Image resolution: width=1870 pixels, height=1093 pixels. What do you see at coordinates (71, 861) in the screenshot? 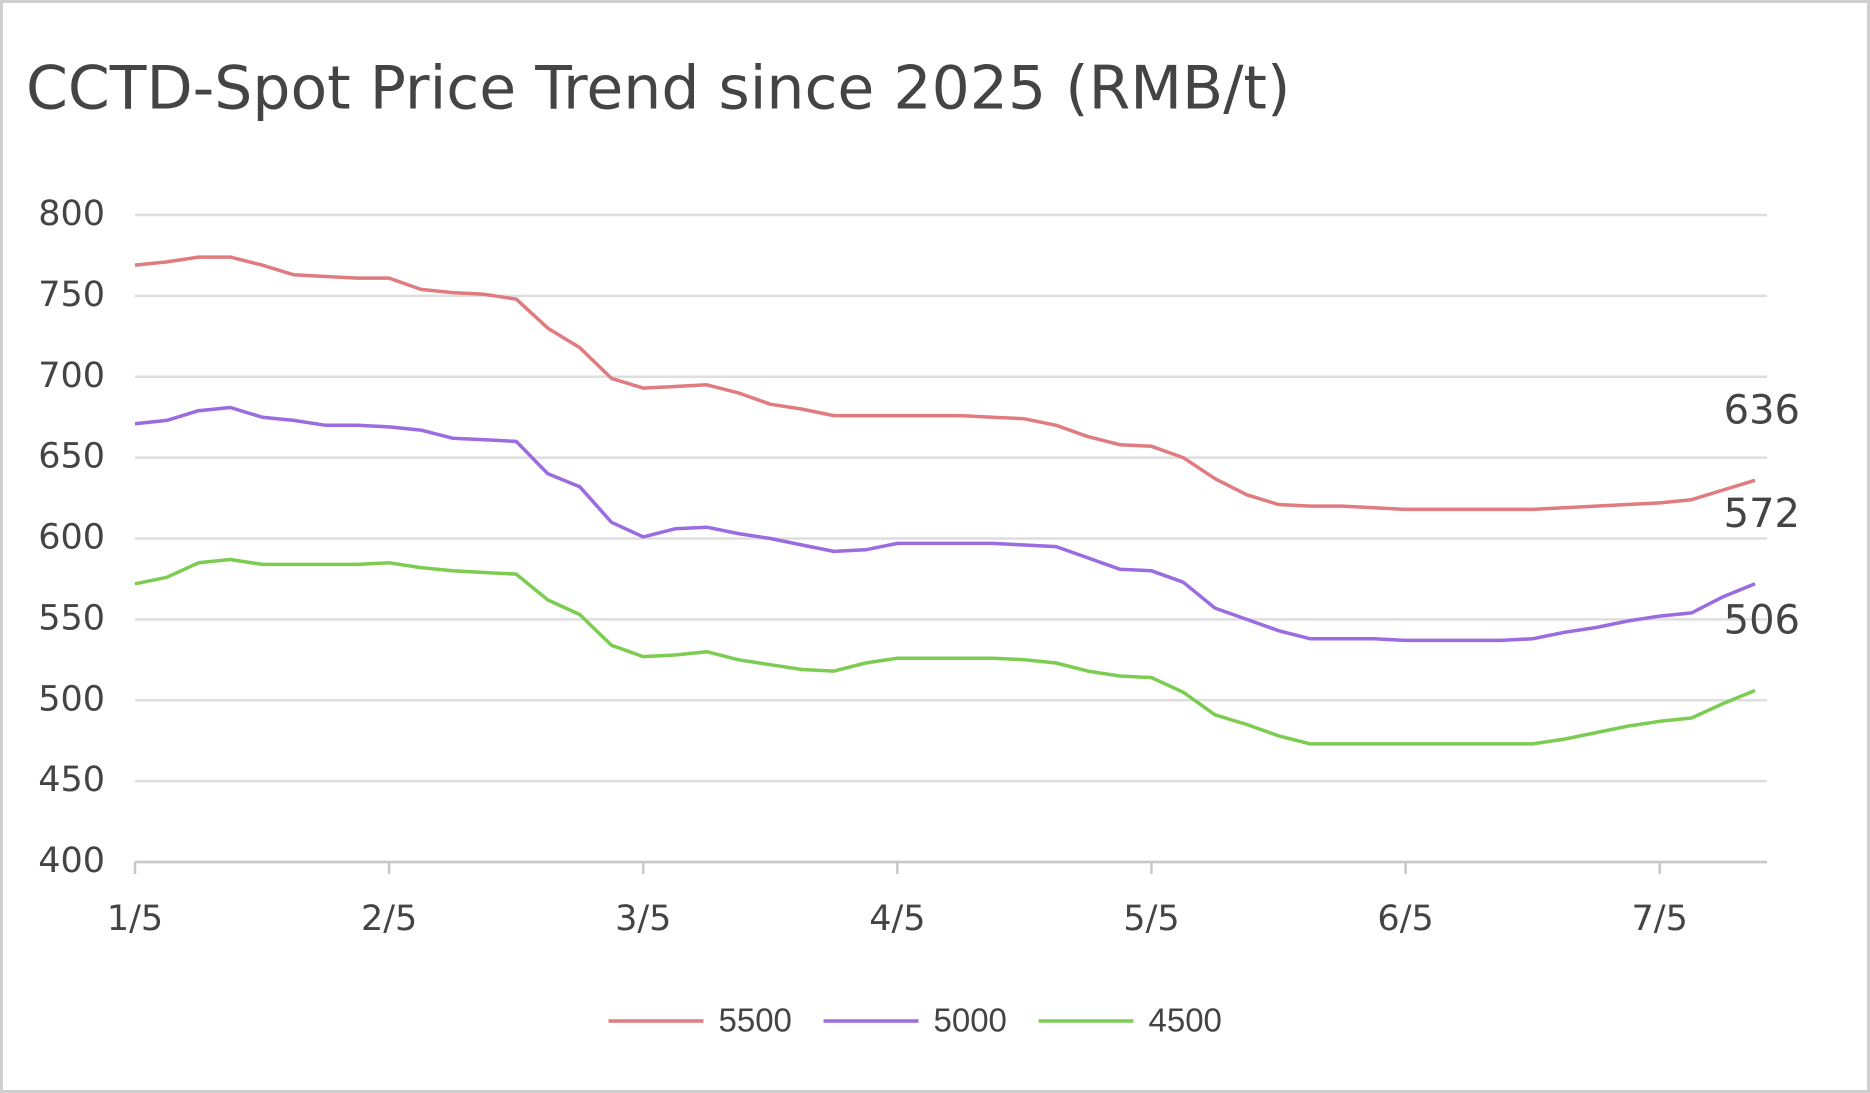
I see `y-tick-label: 400` at bounding box center [71, 861].